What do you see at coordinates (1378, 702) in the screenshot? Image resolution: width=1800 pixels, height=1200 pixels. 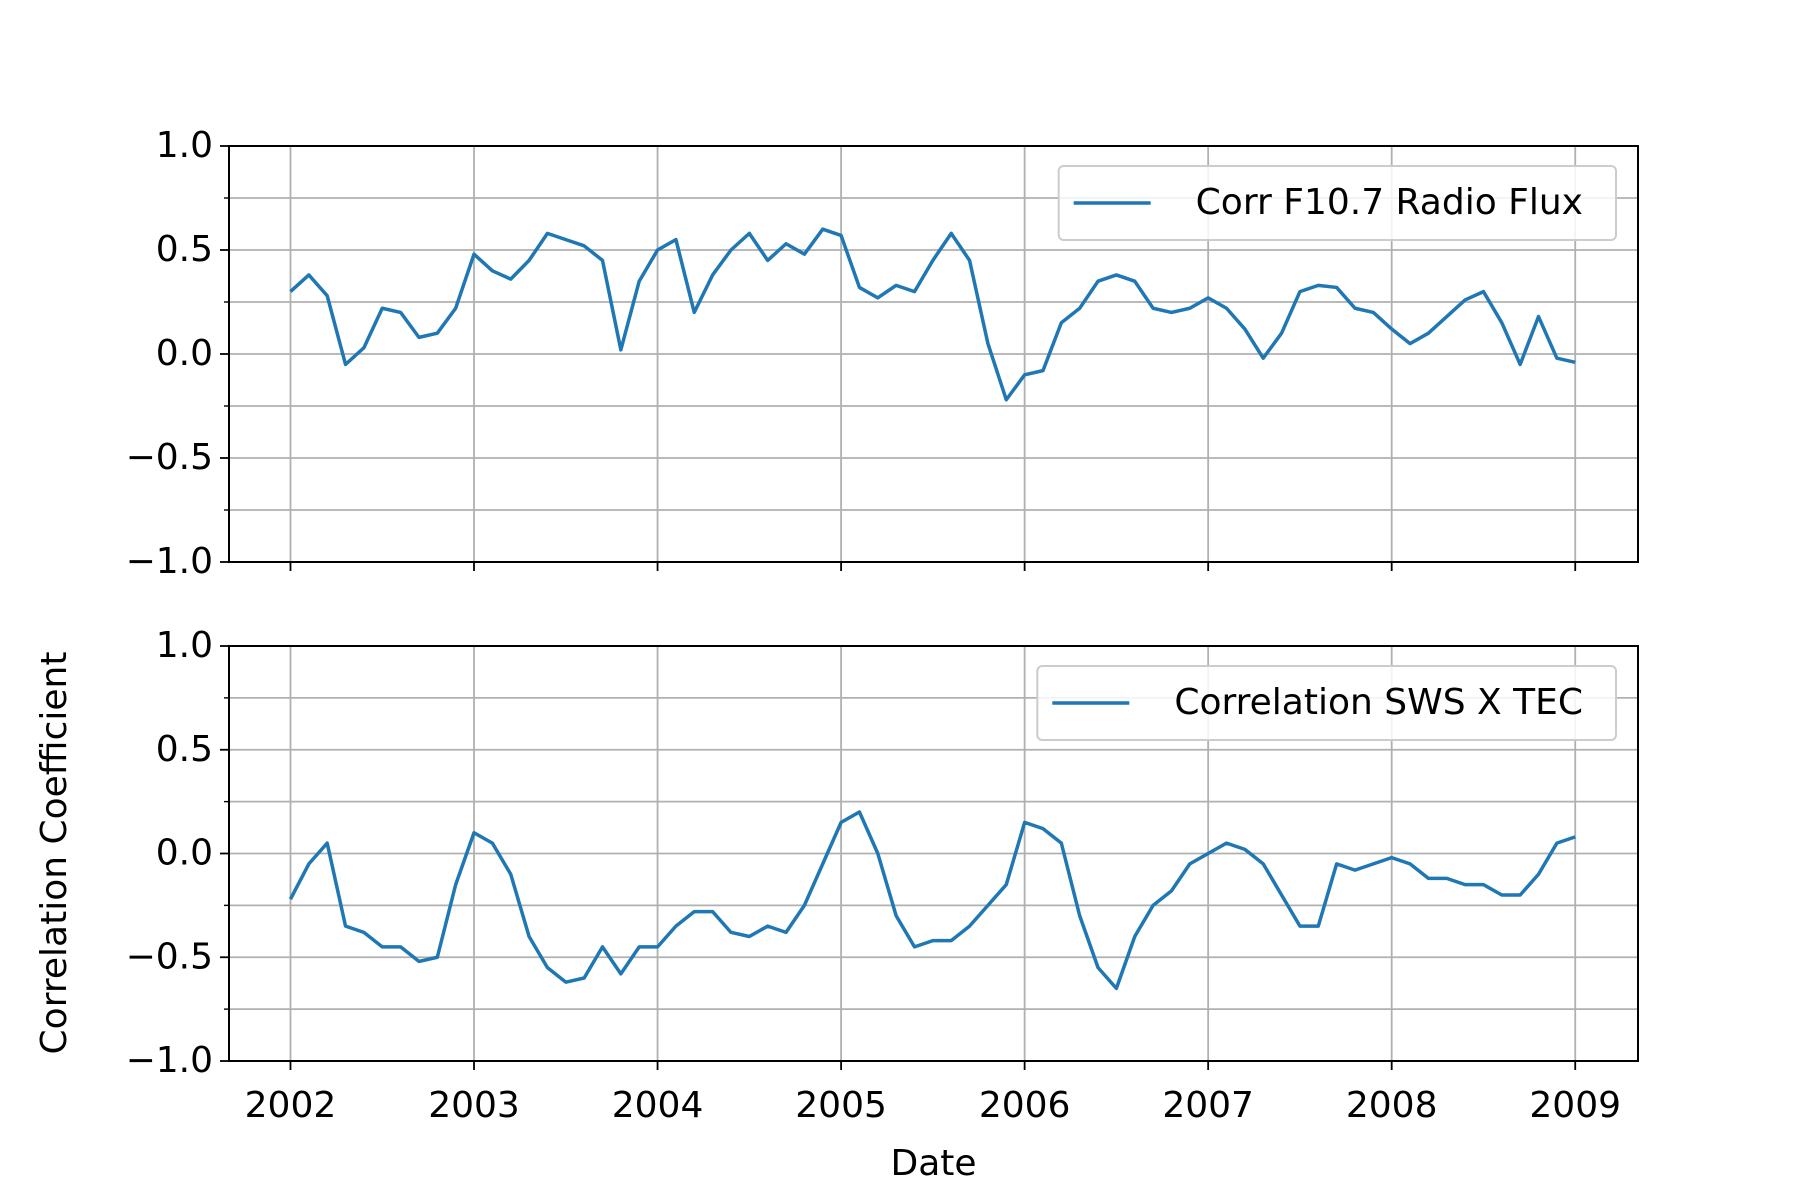 I see `legend-label: Correlation SWS X TEC` at bounding box center [1378, 702].